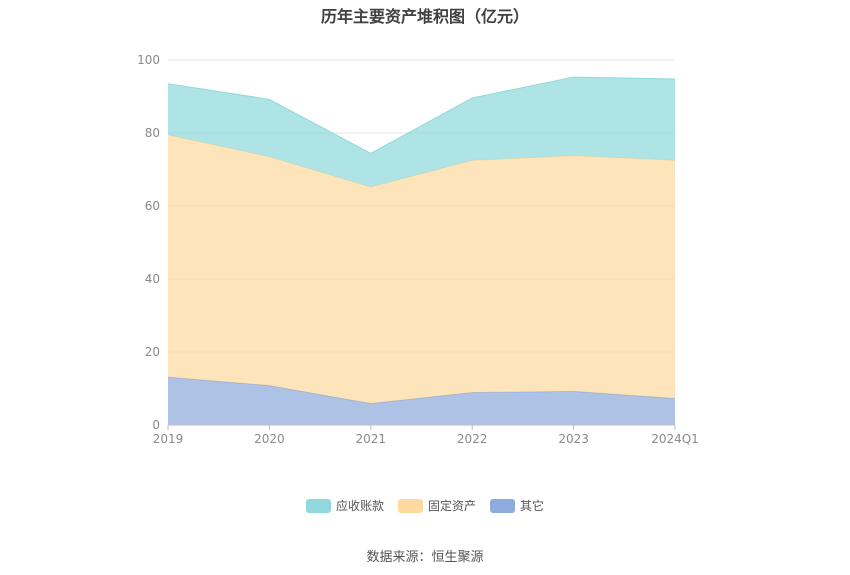 This screenshot has width=850, height=575. I want to click on legend-swatch-receivables, so click(318, 505).